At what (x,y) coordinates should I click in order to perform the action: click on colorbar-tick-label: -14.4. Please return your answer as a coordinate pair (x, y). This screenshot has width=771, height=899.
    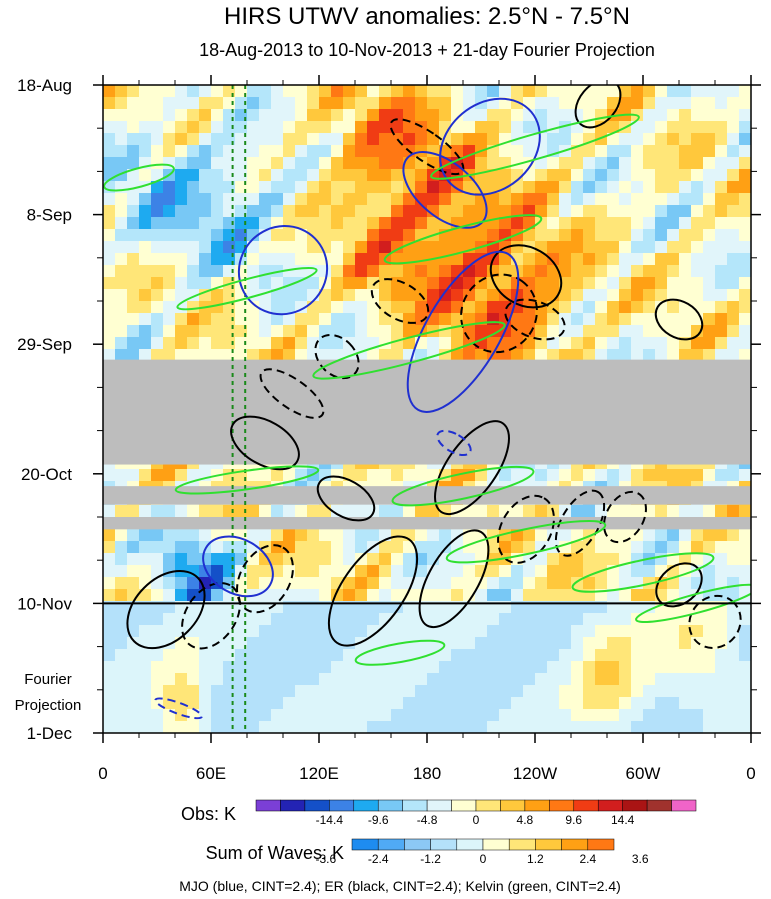
    Looking at the image, I should click on (330, 820).